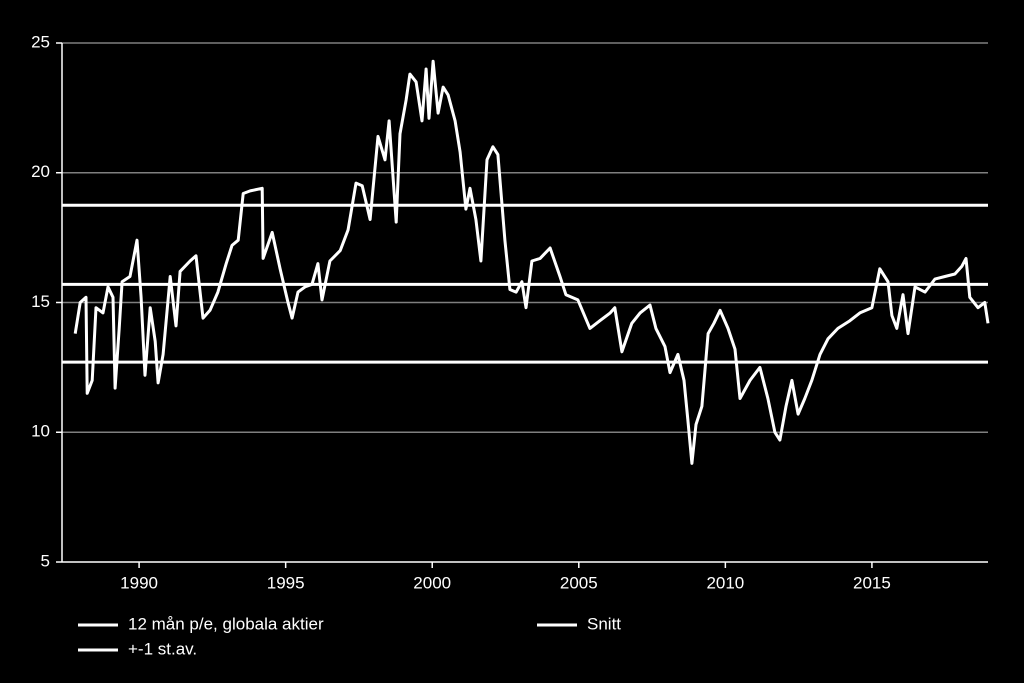  I want to click on y-tick-label: 10, so click(40, 431).